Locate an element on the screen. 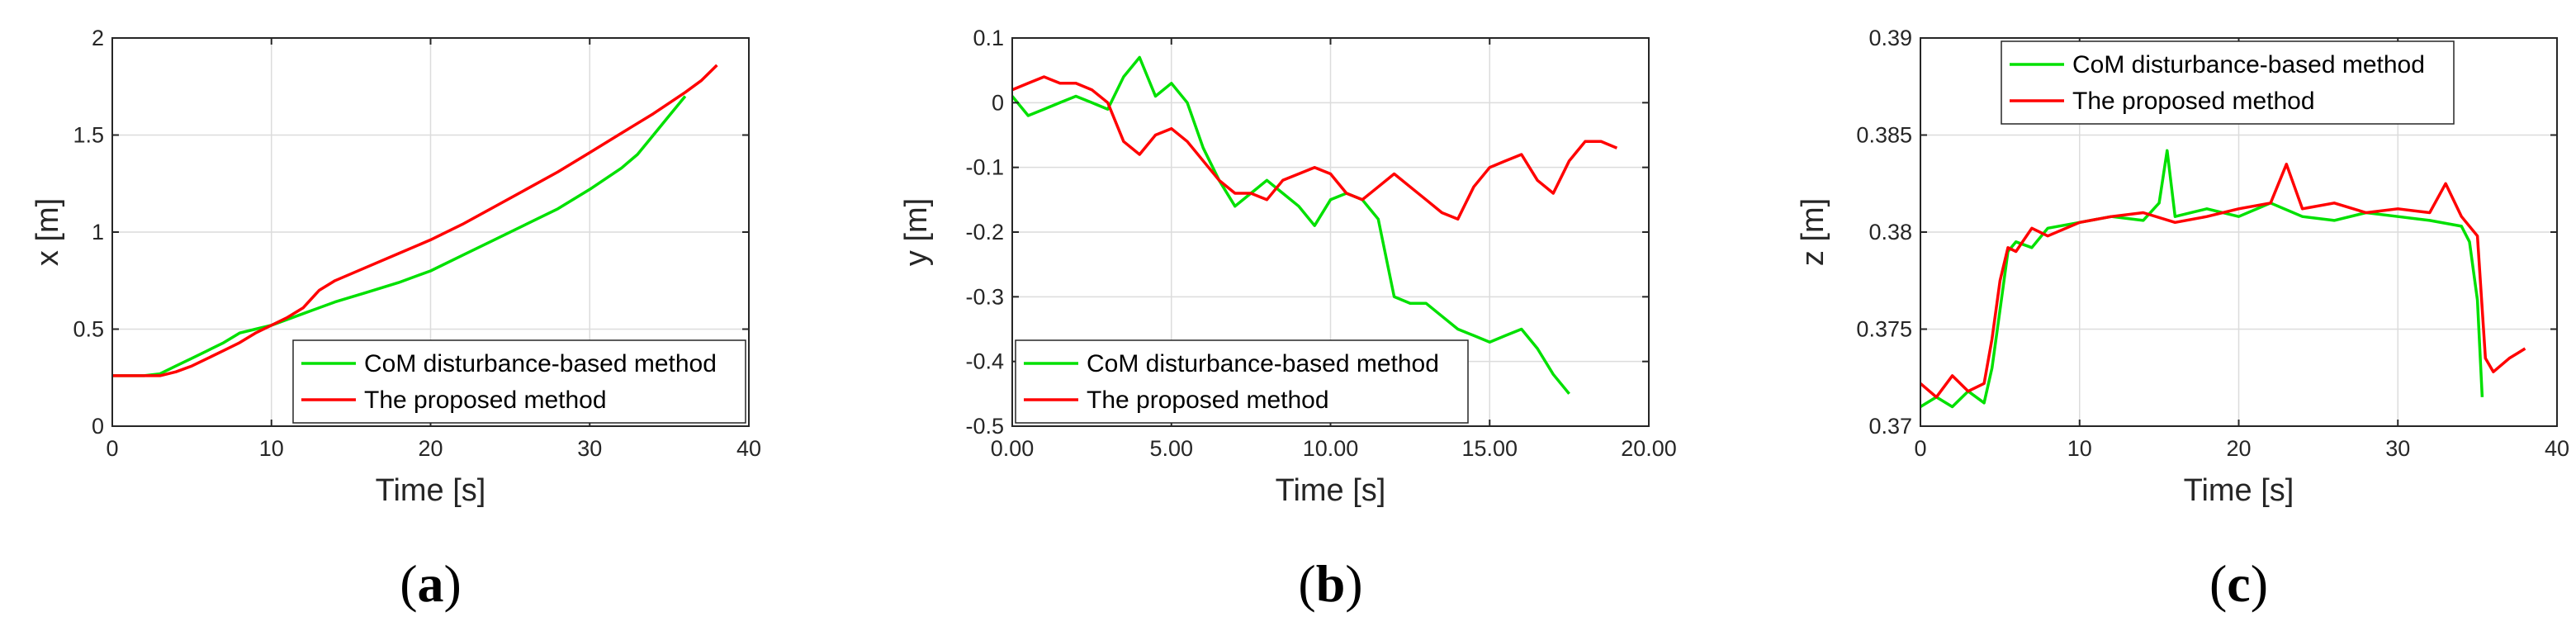  y-axis-label: z [m] is located at coordinates (1813, 232).